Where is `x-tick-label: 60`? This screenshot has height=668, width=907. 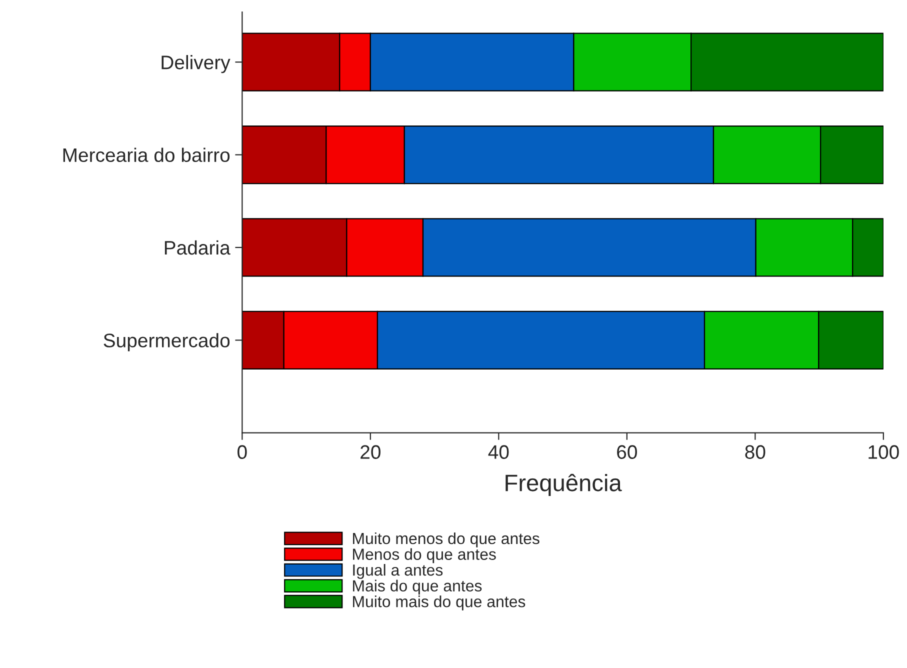 x-tick-label: 60 is located at coordinates (627, 452).